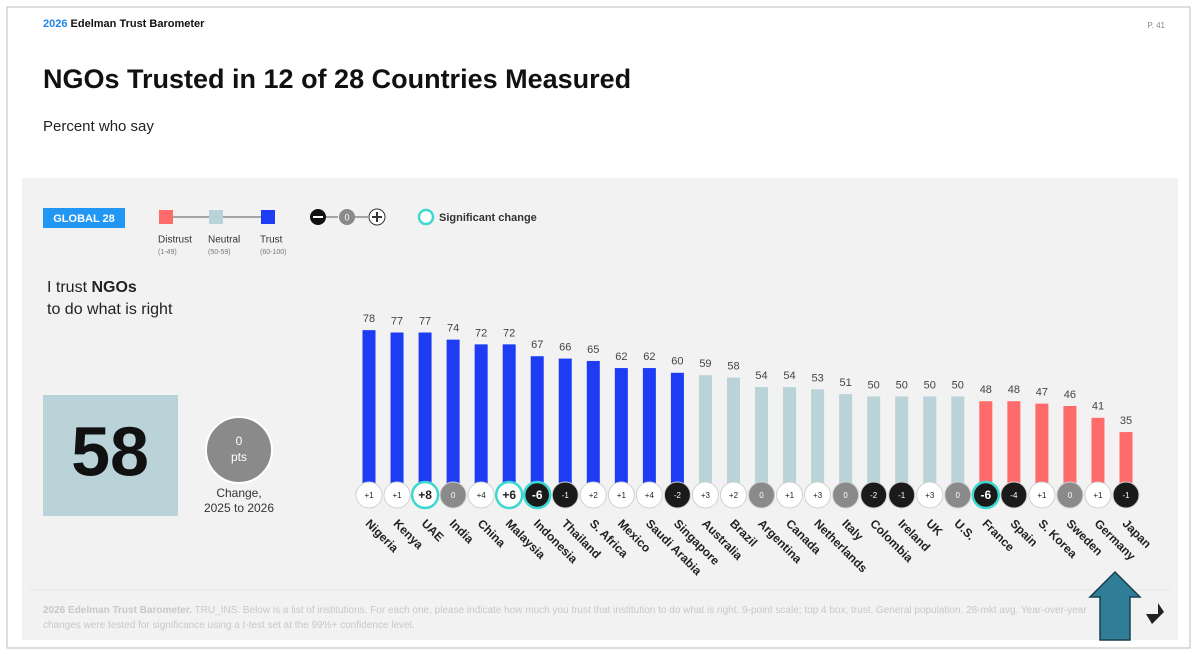  I want to click on significant-icon, so click(426, 217).